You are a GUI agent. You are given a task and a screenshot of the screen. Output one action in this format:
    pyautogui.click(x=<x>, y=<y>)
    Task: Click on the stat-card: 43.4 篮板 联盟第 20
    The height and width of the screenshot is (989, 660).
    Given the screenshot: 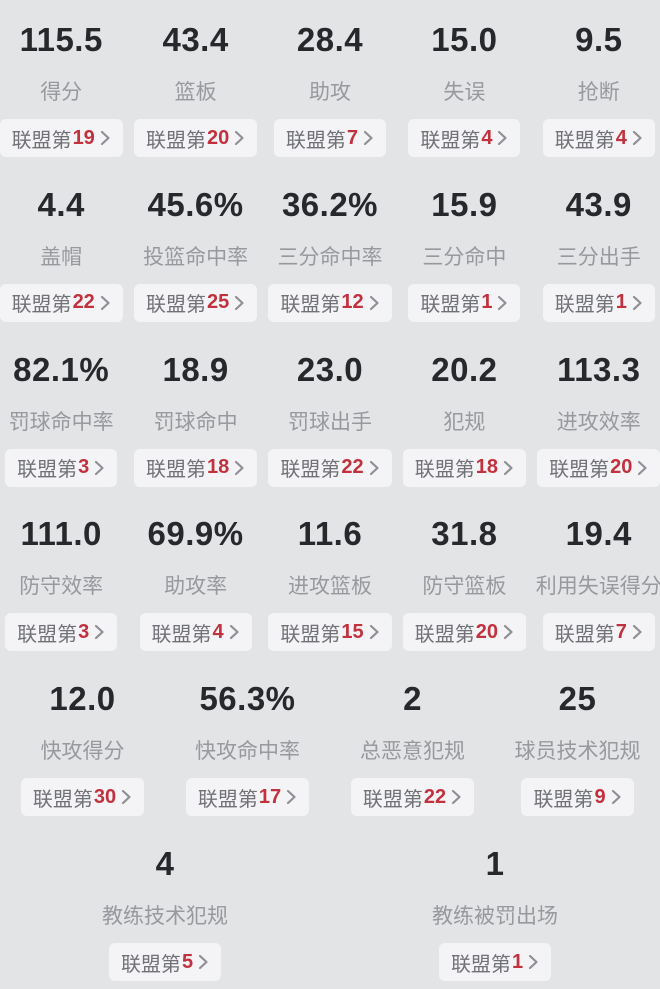 What is the action you would take?
    pyautogui.click(x=195, y=82)
    